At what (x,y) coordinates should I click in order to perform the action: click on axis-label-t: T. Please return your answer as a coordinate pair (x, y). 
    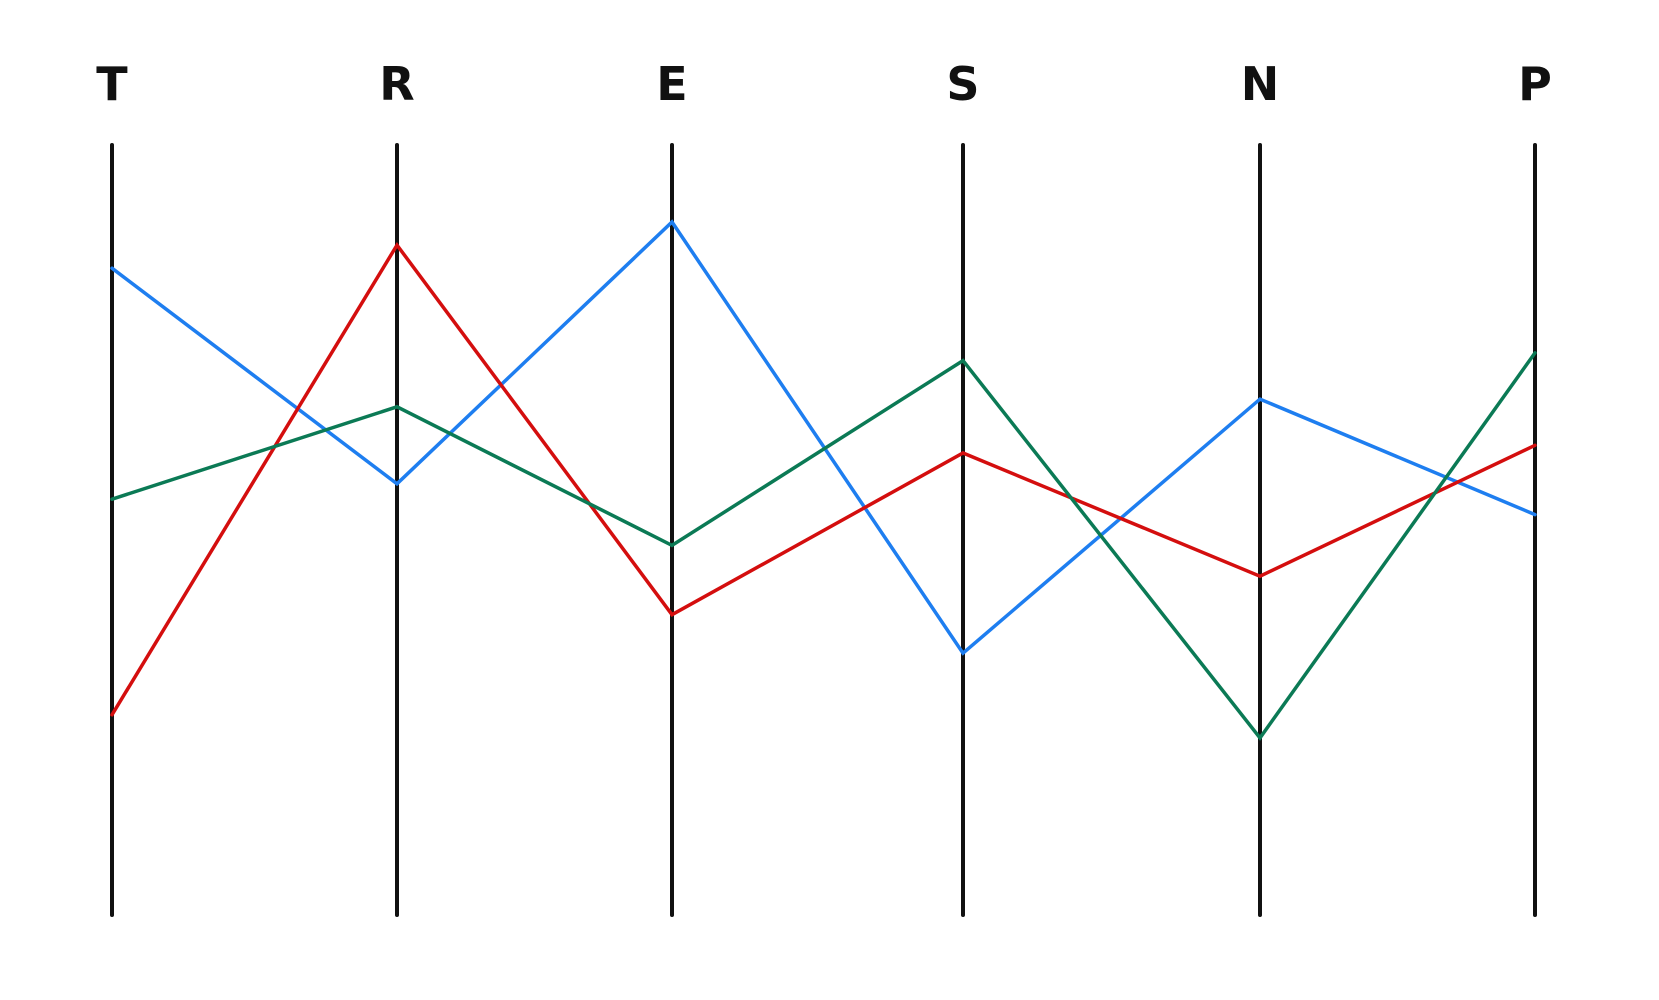
    Looking at the image, I should click on (112, 84).